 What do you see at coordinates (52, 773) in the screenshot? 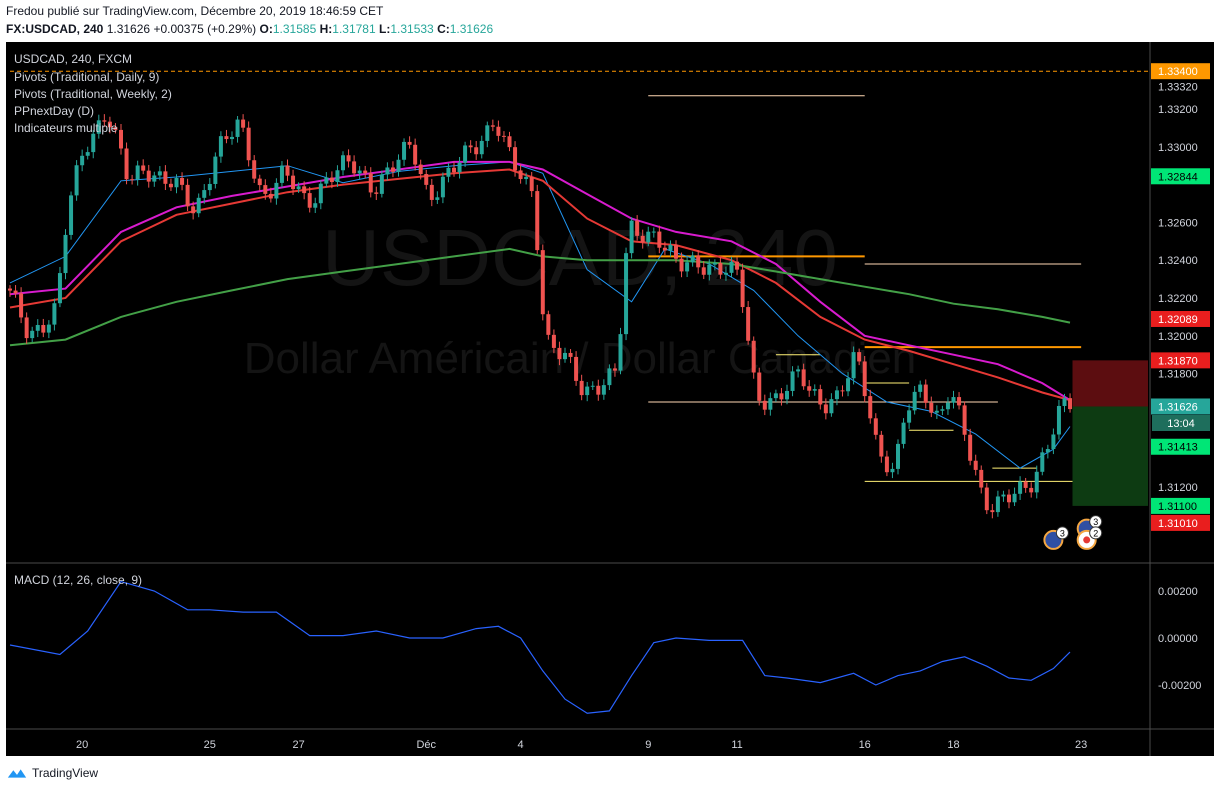
I see `tradingview-brand: TradingView` at bounding box center [52, 773].